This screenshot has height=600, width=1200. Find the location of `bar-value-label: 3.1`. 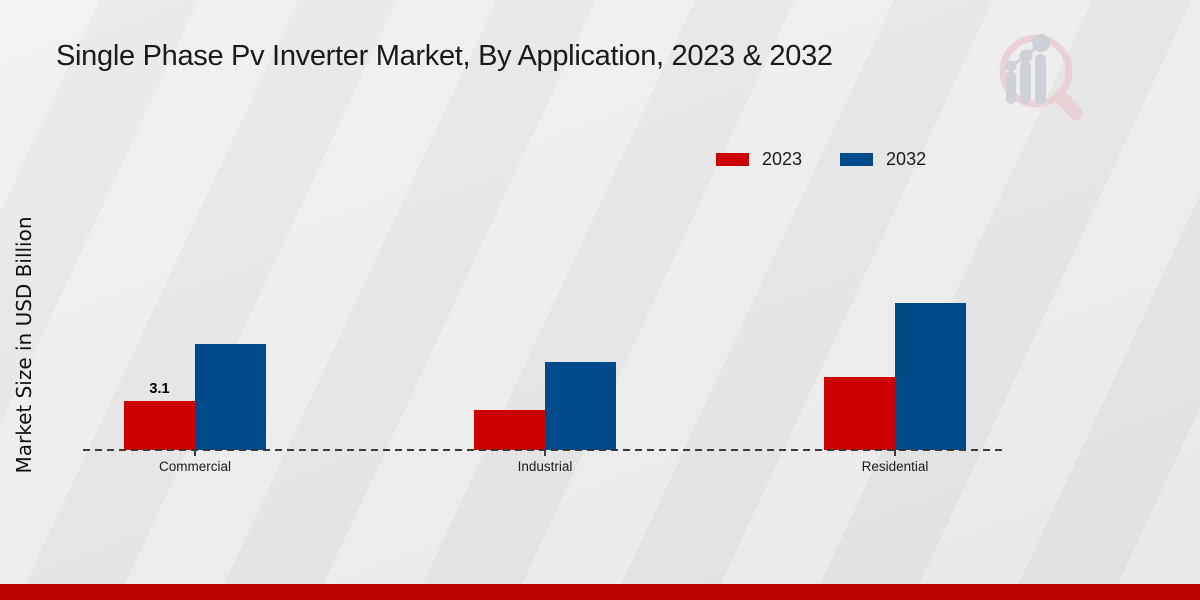

bar-value-label: 3.1 is located at coordinates (159, 389).